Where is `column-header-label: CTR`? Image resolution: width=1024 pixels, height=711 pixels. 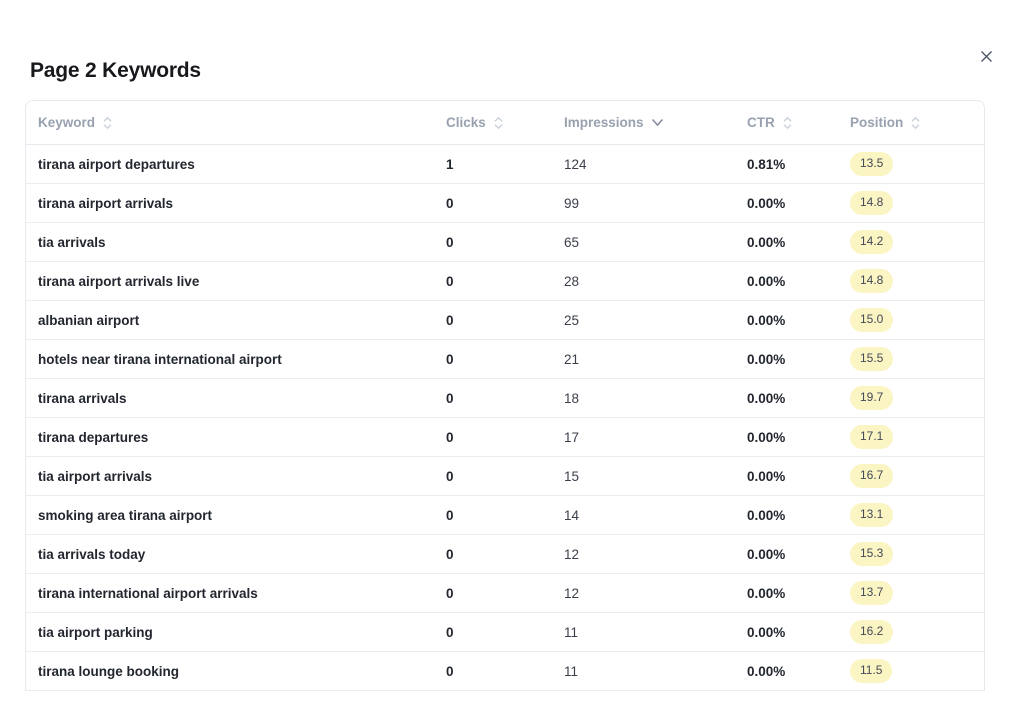 column-header-label: CTR is located at coordinates (761, 122).